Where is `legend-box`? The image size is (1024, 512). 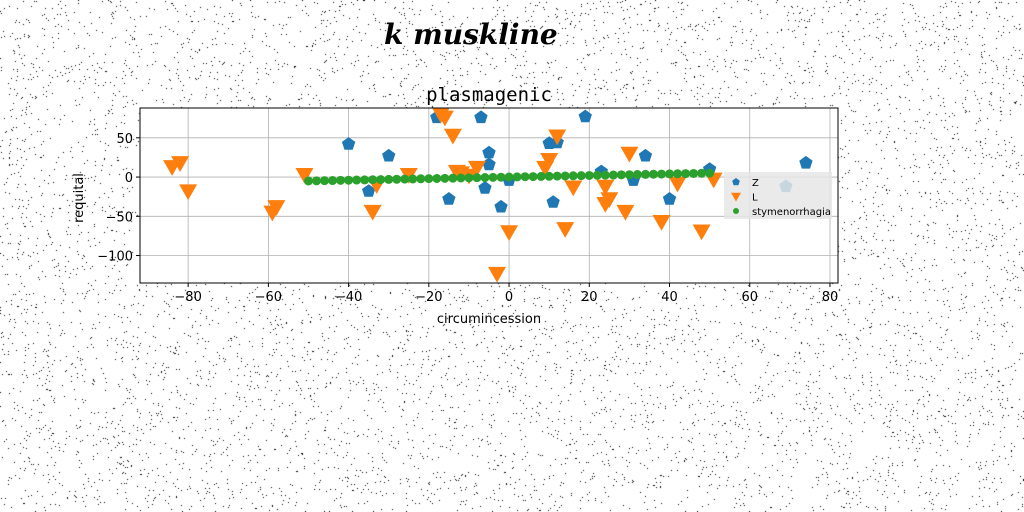
legend-box is located at coordinates (778, 195).